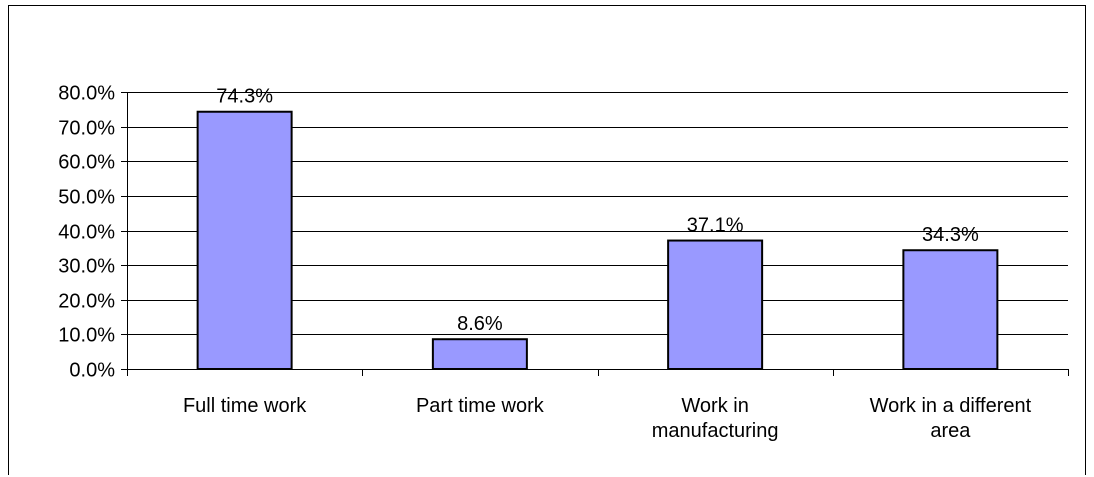 The height and width of the screenshot is (477, 1094). I want to click on y-tick-label: 20.0%, so click(86, 302).